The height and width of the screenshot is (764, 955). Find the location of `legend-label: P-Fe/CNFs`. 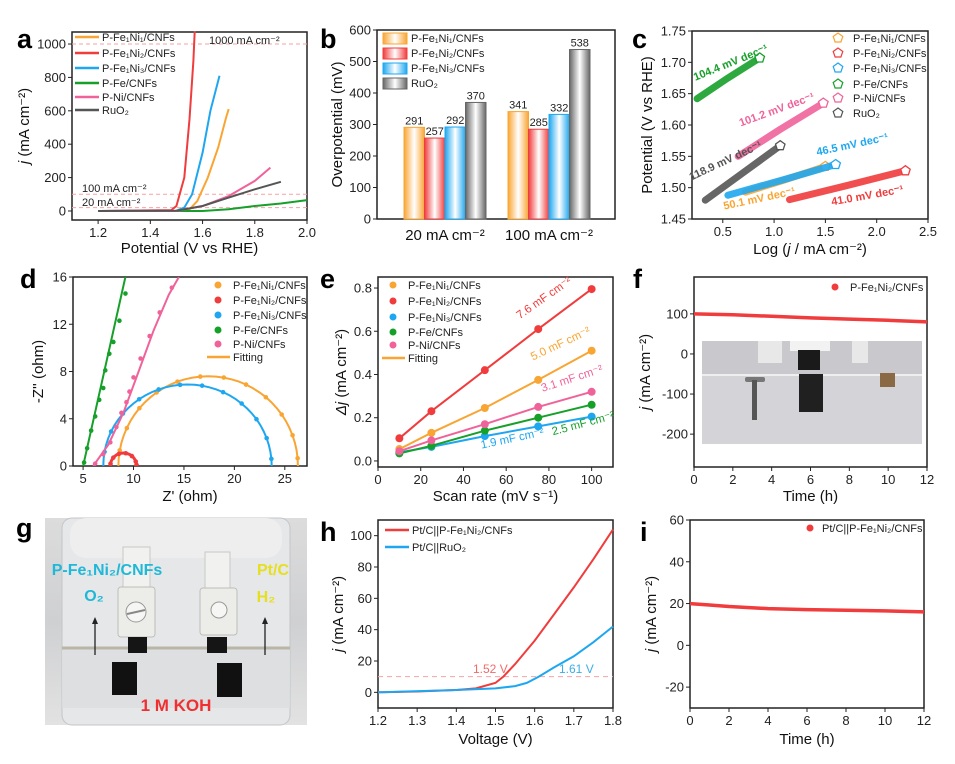

legend-label: P-Fe/CNFs is located at coordinates (881, 85).